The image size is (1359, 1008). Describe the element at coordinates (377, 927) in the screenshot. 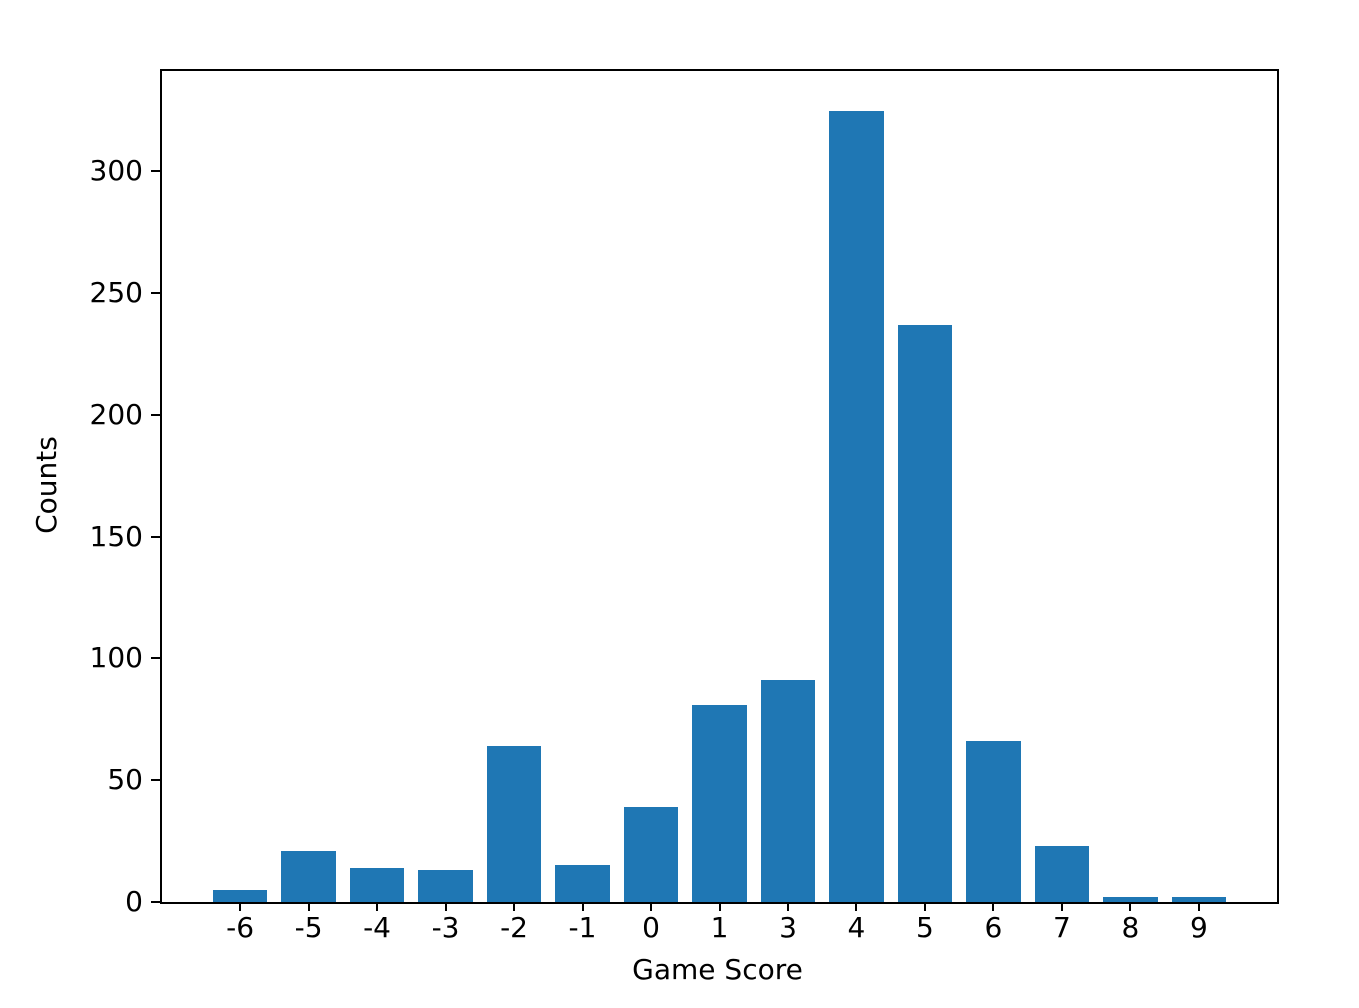

I see `x-tick-label: -4` at that location.